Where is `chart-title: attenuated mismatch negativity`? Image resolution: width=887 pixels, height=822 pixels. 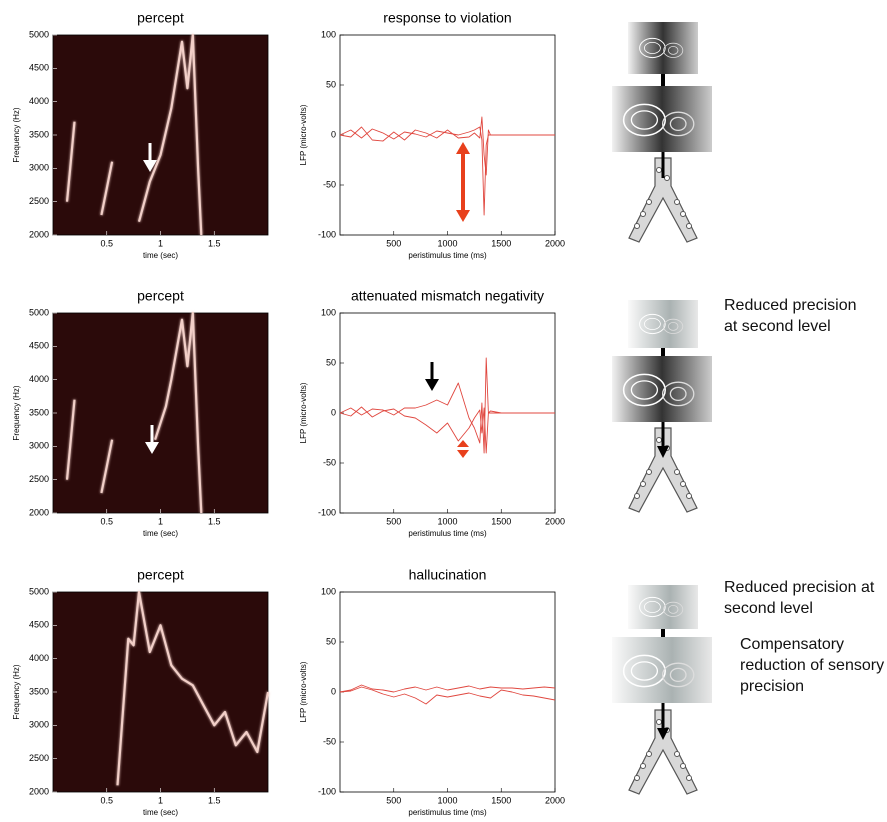
chart-title: attenuated mismatch negativity is located at coordinates (447, 296).